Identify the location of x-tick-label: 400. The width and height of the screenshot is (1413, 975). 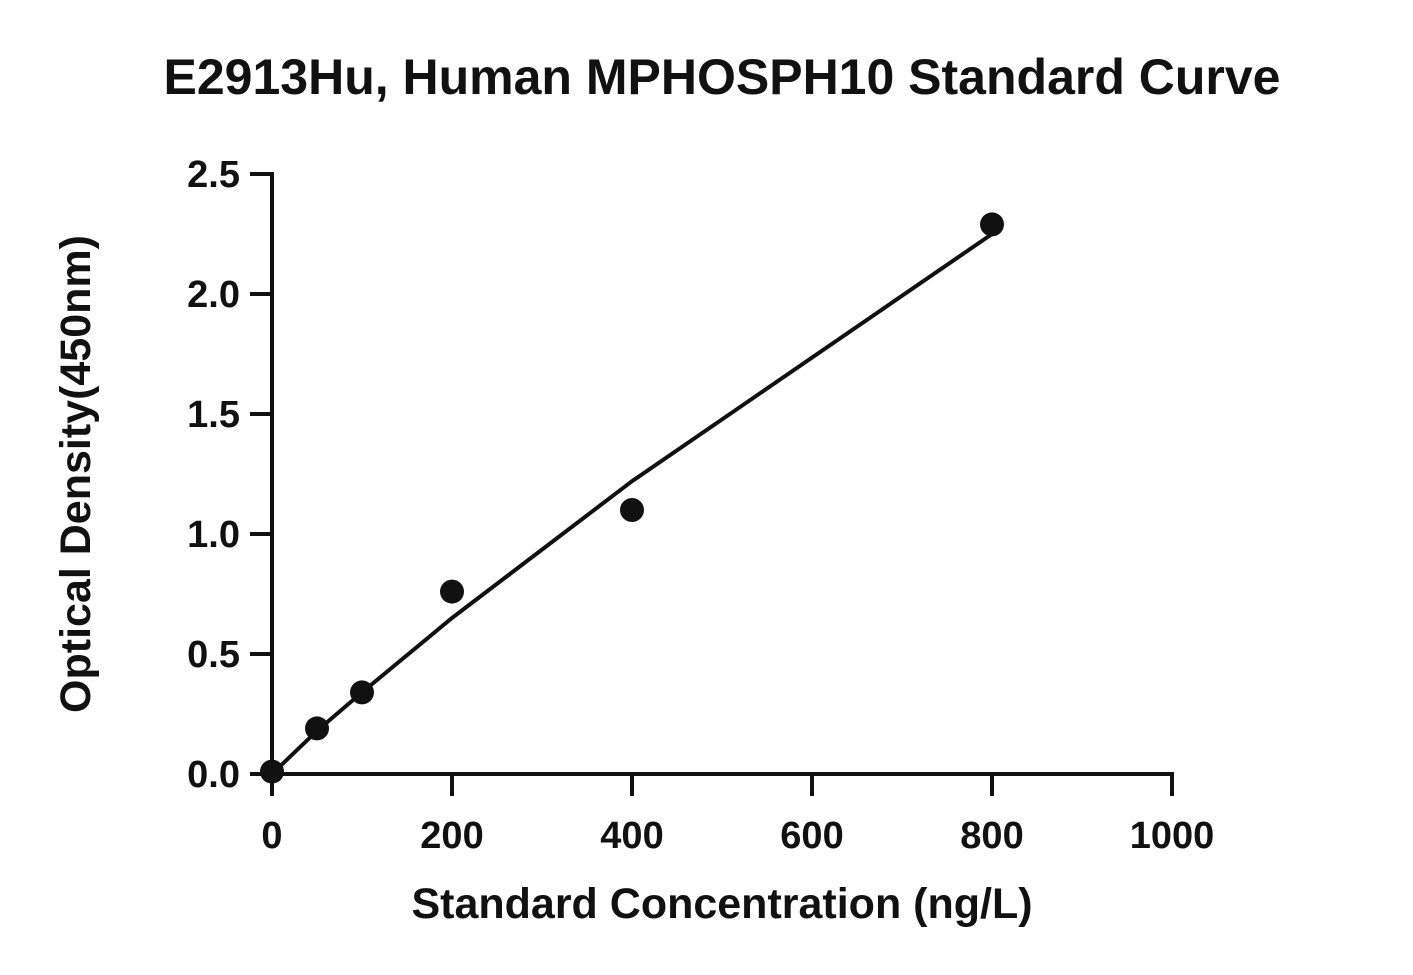
(631, 836).